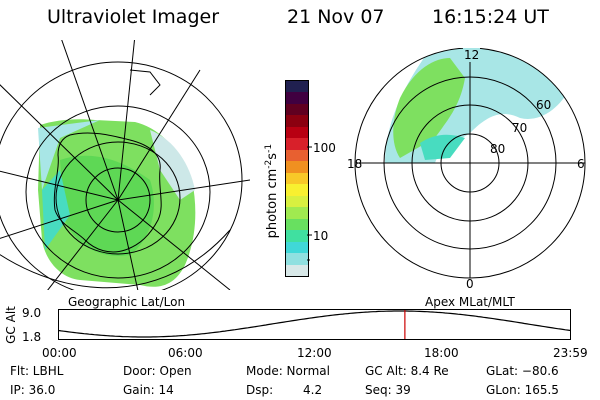  What do you see at coordinates (127, 302) in the screenshot?
I see `left-map-caption: Geographic Lat/Lon` at bounding box center [127, 302].